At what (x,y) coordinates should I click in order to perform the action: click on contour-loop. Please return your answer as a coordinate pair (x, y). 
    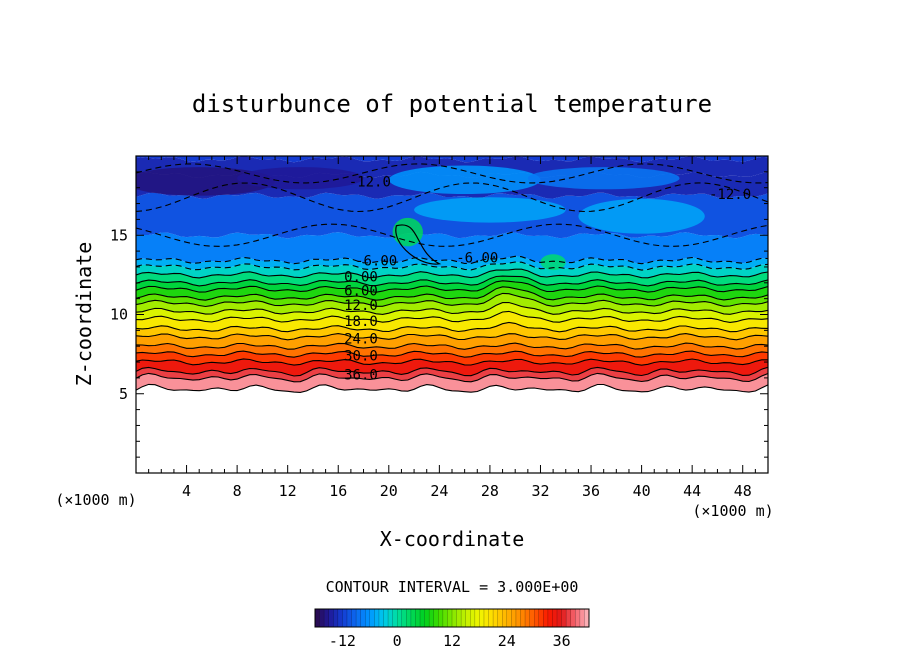
    Looking at the image, I should click on (418, 244).